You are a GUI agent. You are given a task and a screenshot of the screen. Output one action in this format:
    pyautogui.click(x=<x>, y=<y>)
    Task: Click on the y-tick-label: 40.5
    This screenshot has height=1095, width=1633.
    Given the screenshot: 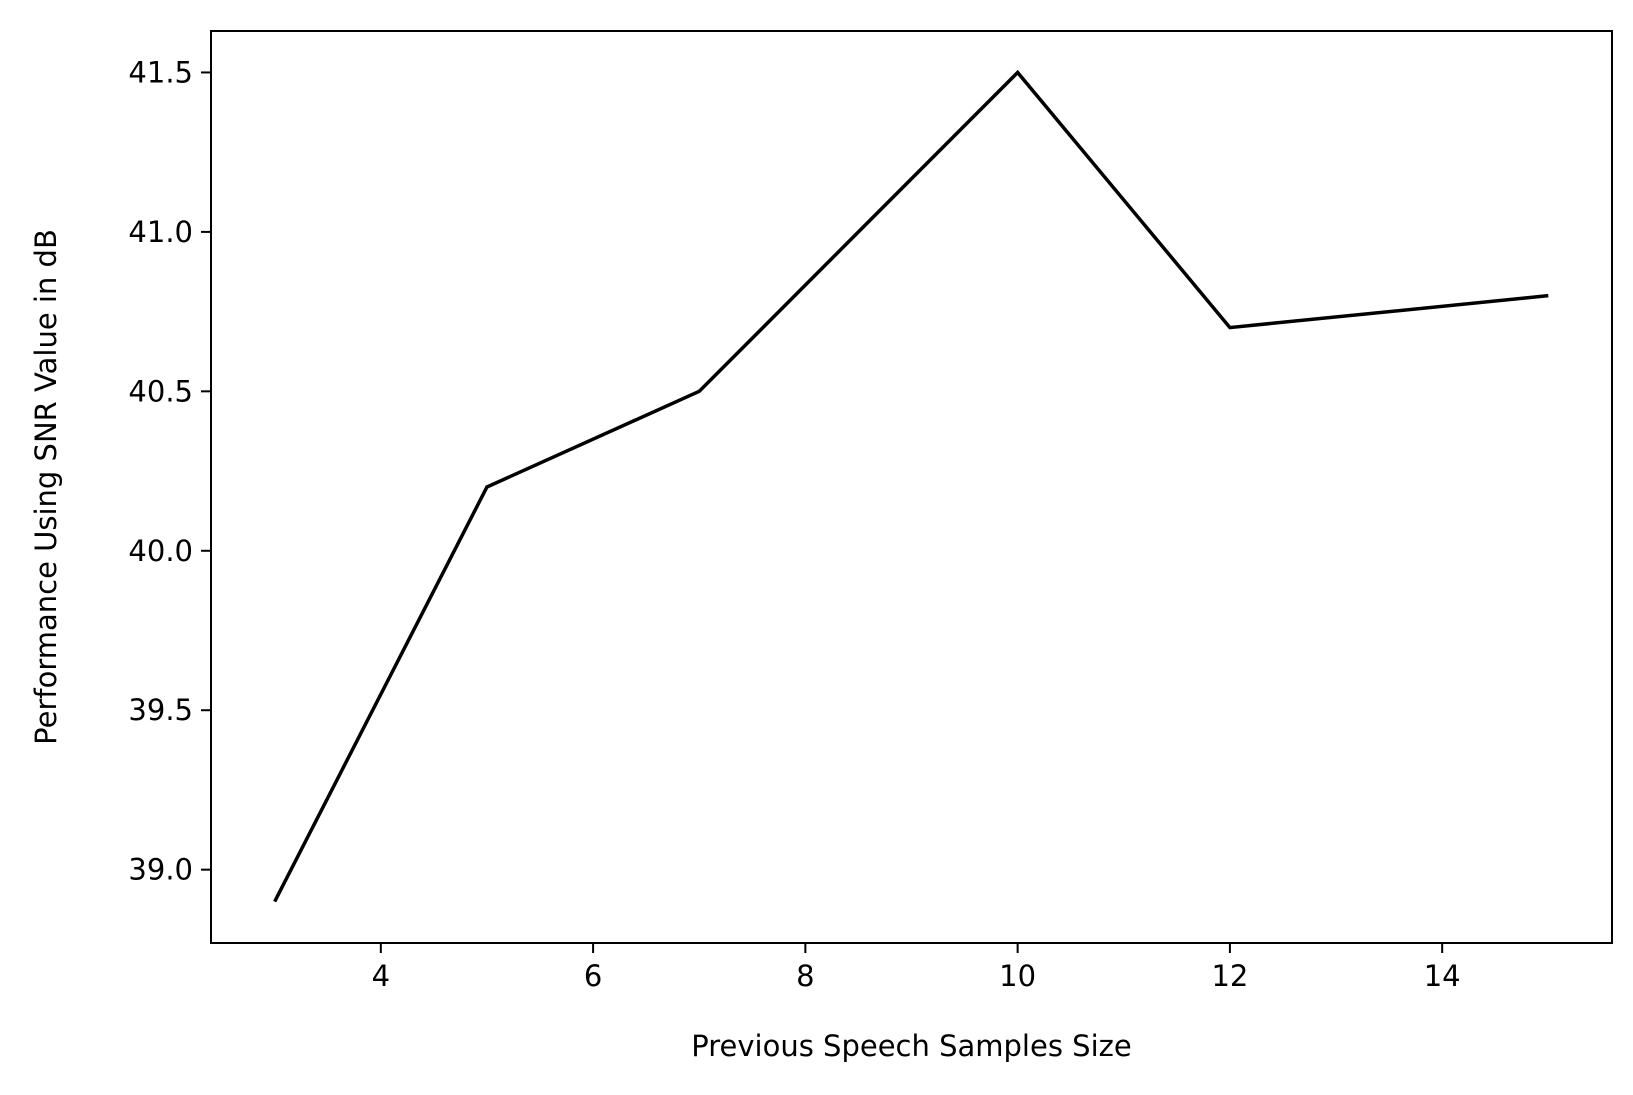 What is the action you would take?
    pyautogui.click(x=160, y=391)
    